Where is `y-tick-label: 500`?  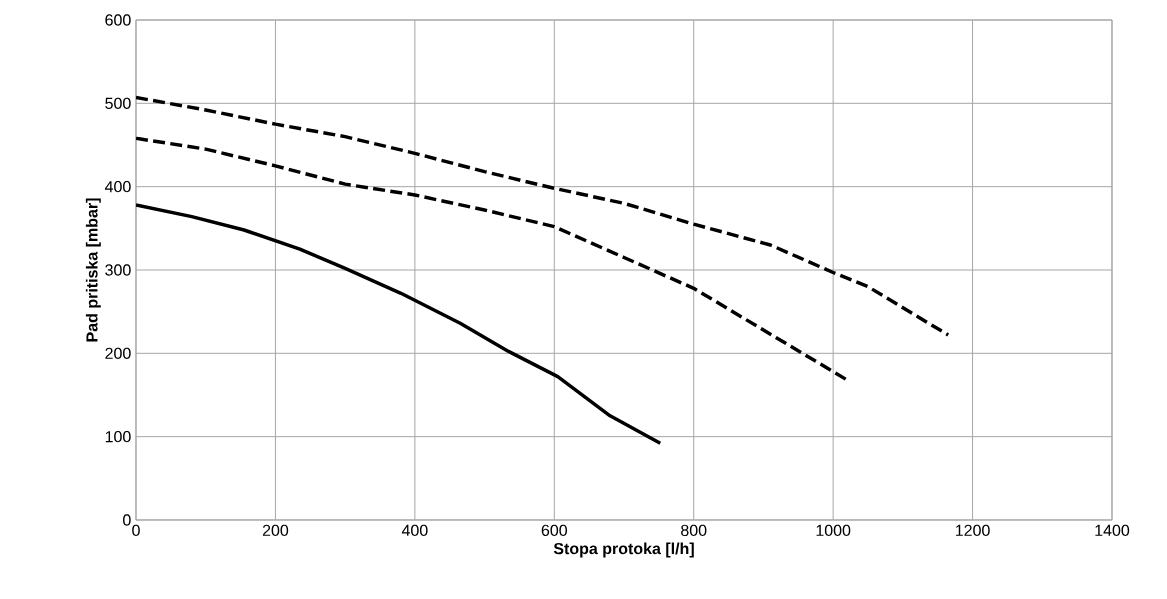 y-tick-label: 500 is located at coordinates (118, 103).